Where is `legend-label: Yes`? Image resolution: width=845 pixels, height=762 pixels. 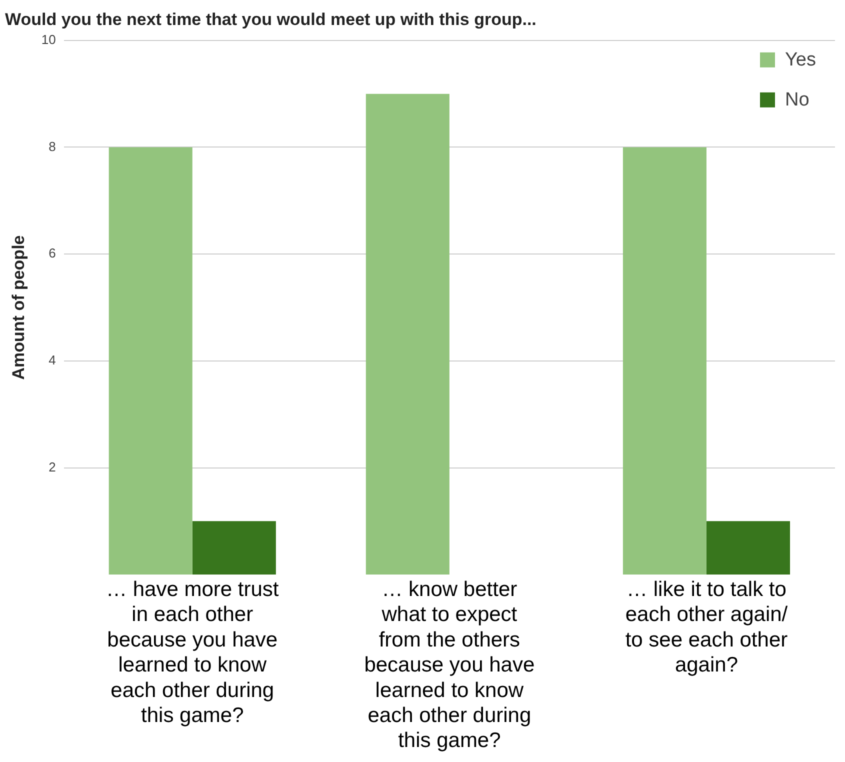 legend-label: Yes is located at coordinates (800, 60).